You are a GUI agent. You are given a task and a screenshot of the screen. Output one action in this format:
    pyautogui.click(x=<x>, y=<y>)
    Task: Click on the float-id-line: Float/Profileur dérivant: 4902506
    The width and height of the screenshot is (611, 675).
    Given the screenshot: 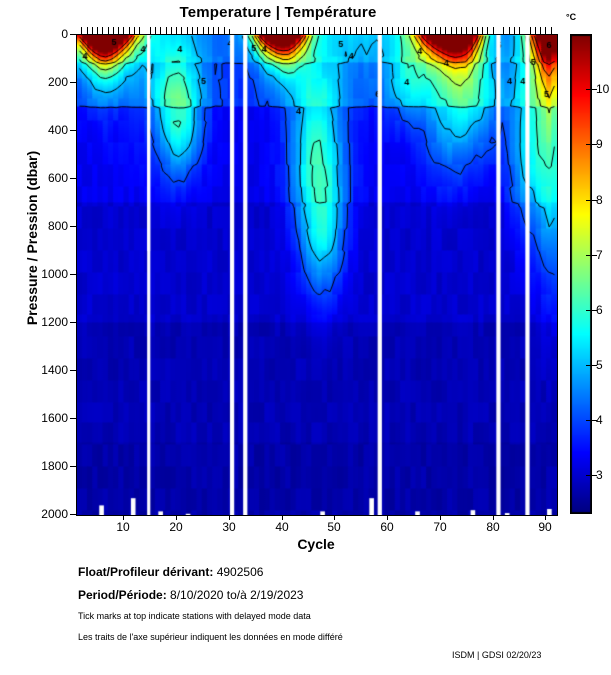 What is the action you would take?
    pyautogui.click(x=338, y=572)
    